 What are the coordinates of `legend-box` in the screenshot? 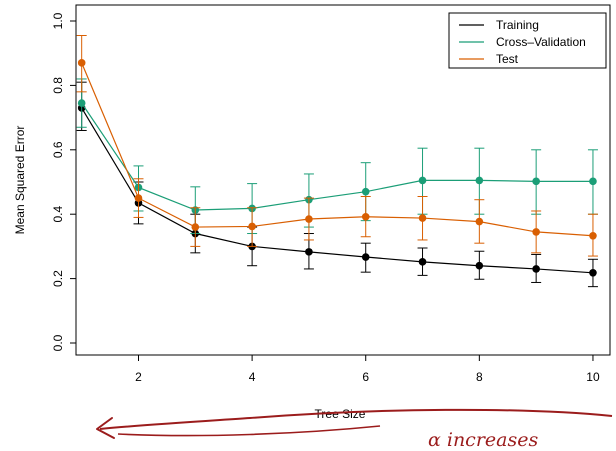 It's located at (527, 40).